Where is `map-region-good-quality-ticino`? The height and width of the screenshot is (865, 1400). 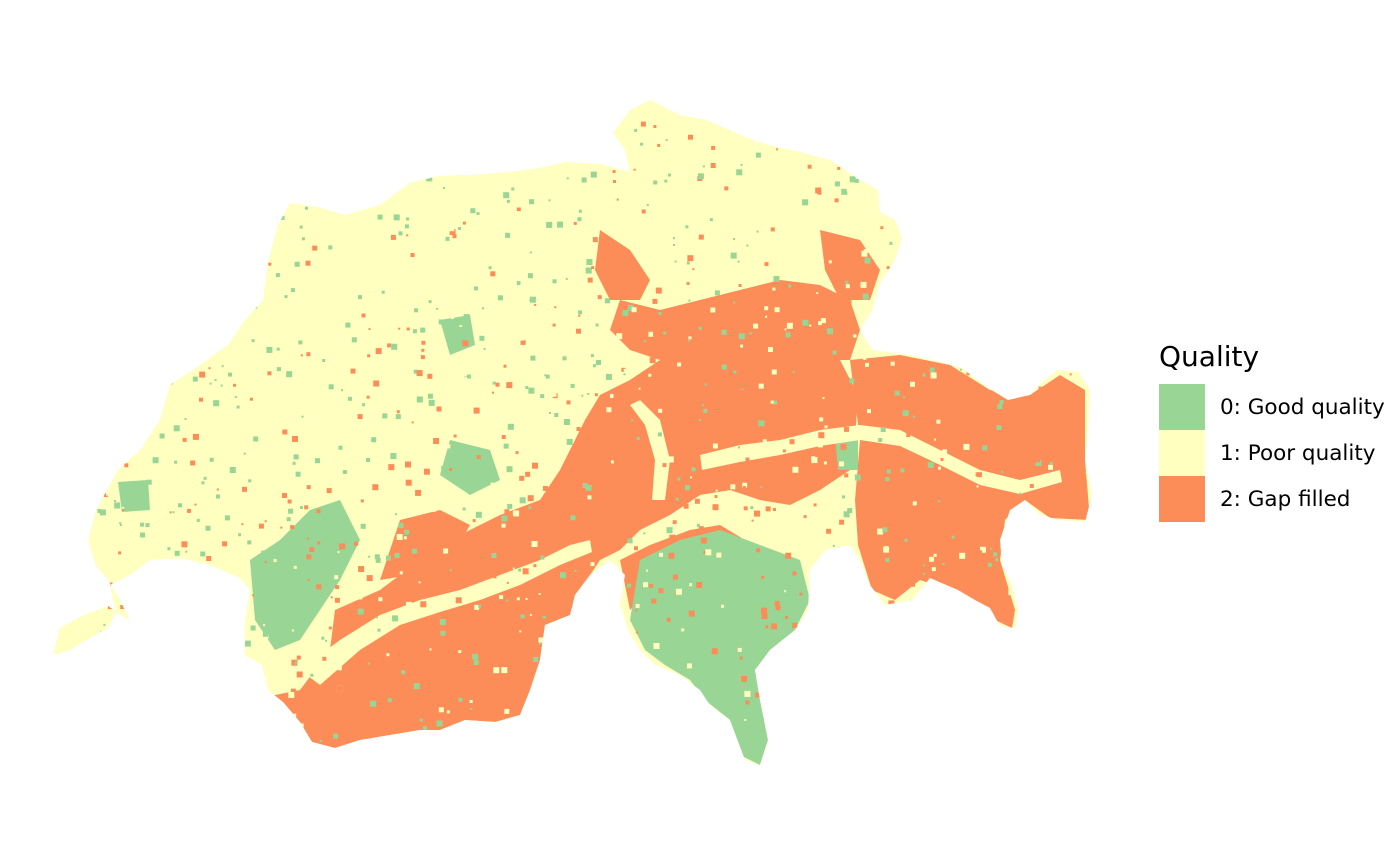
map-region-good-quality-ticino is located at coordinates (720, 647).